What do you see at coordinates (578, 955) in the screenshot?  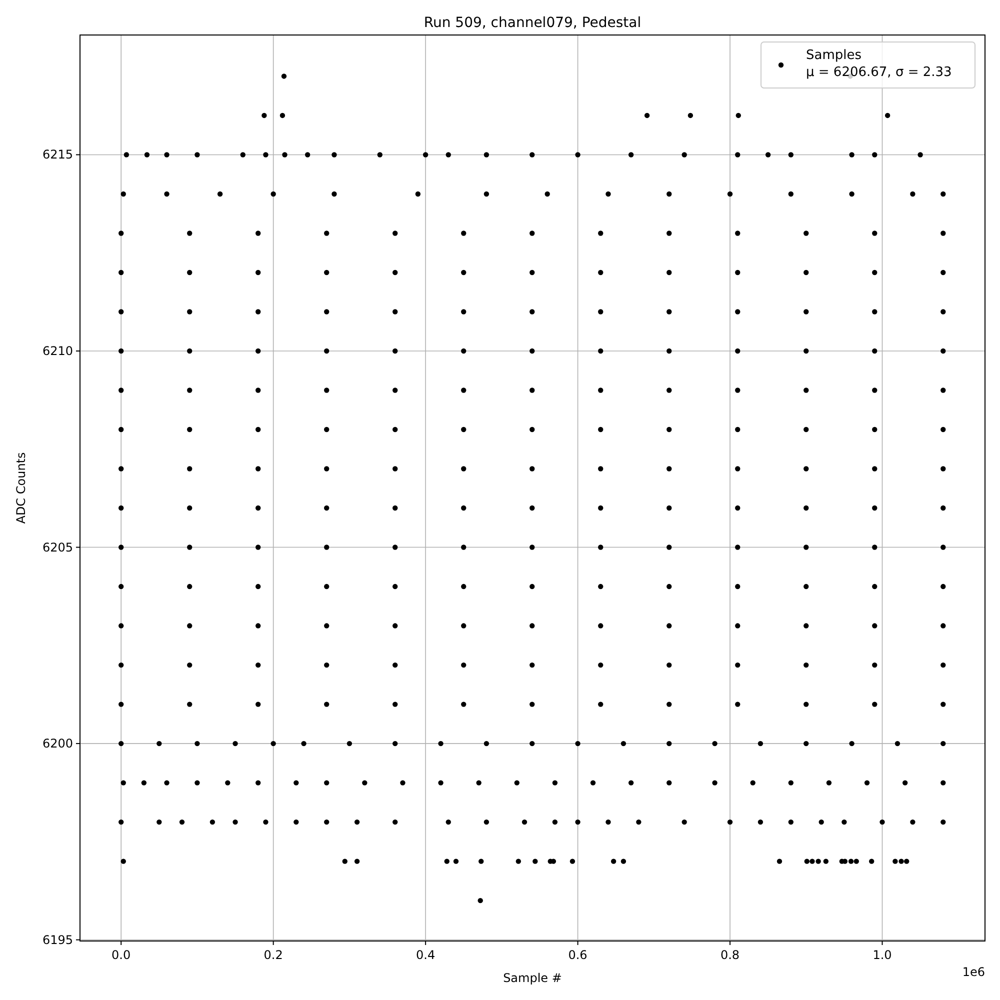 I see `x-tick-label: 0.6` at bounding box center [578, 955].